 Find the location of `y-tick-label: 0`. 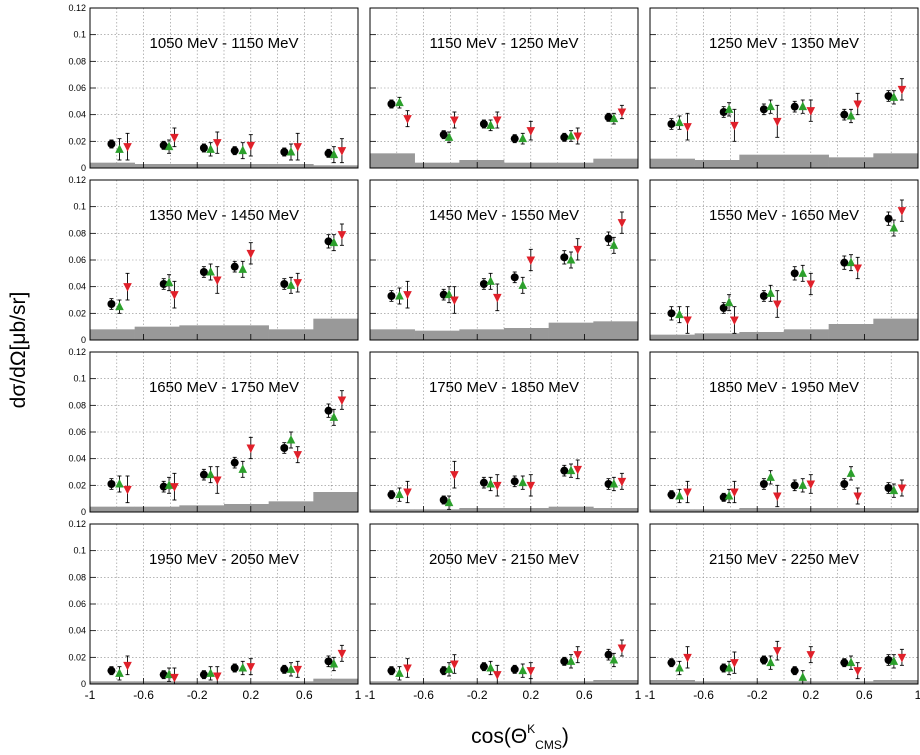

y-tick-label: 0 is located at coordinates (83, 168).